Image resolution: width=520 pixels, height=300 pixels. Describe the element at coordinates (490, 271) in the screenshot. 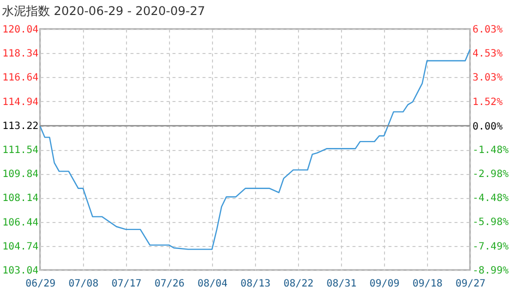

I see `y2-tick-label: -8.99%` at that location.